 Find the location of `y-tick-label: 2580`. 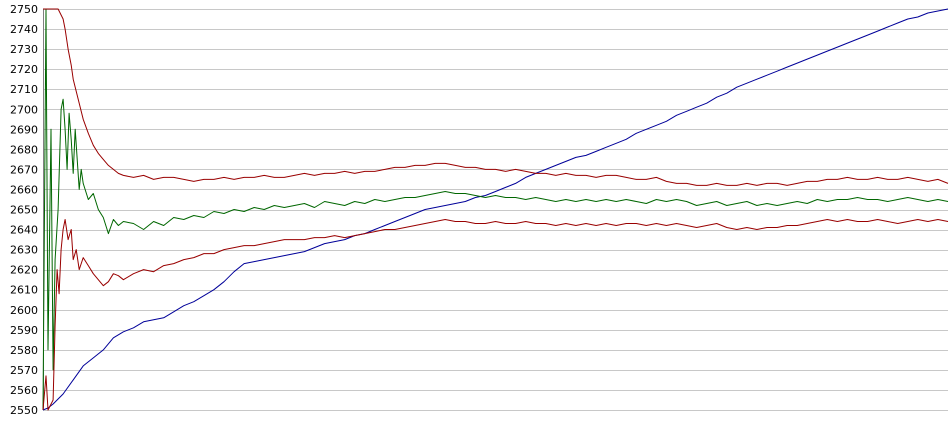

y-tick-label: 2580 is located at coordinates (24, 350).